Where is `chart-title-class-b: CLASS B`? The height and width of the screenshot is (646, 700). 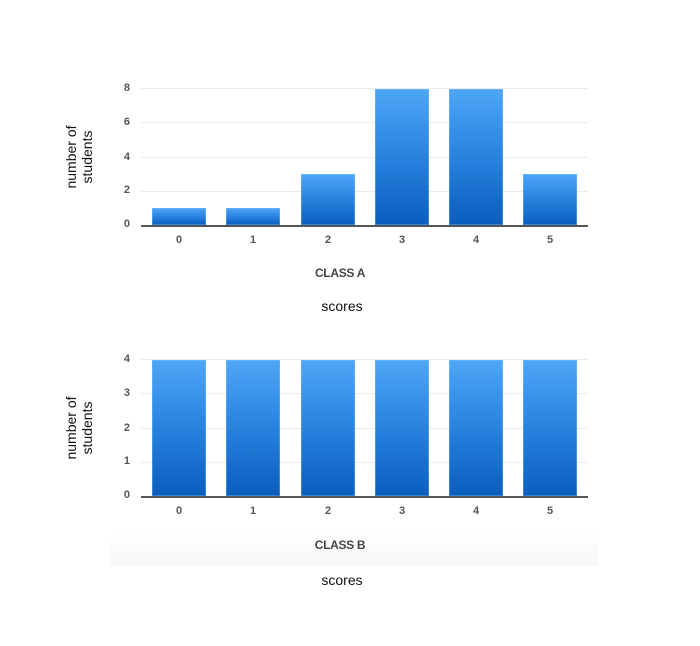 chart-title-class-b: CLASS B is located at coordinates (340, 545).